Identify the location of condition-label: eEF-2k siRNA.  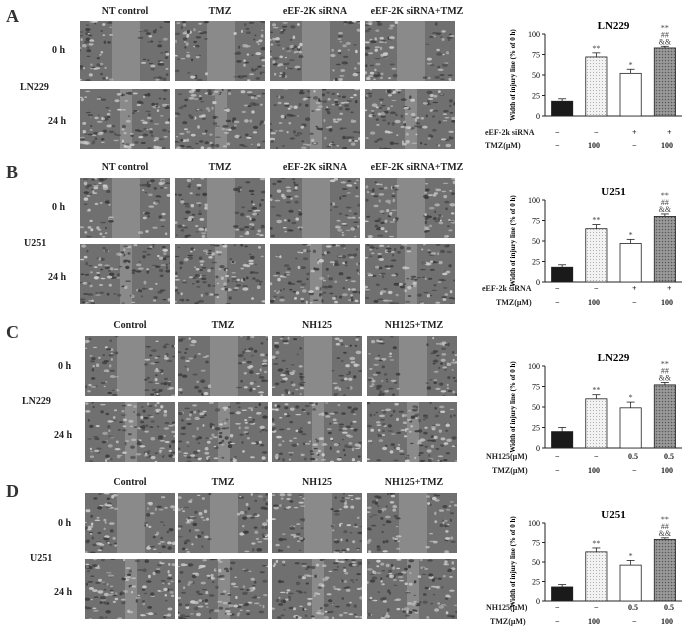
(507, 288).